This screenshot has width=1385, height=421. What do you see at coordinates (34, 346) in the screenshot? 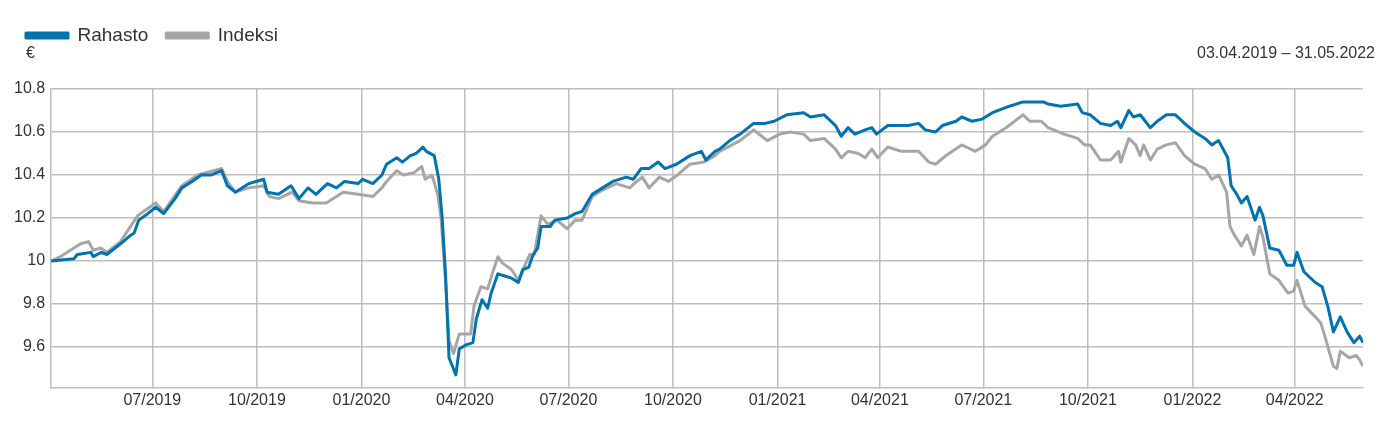
I see `y-tick-label: 9.6` at bounding box center [34, 346].